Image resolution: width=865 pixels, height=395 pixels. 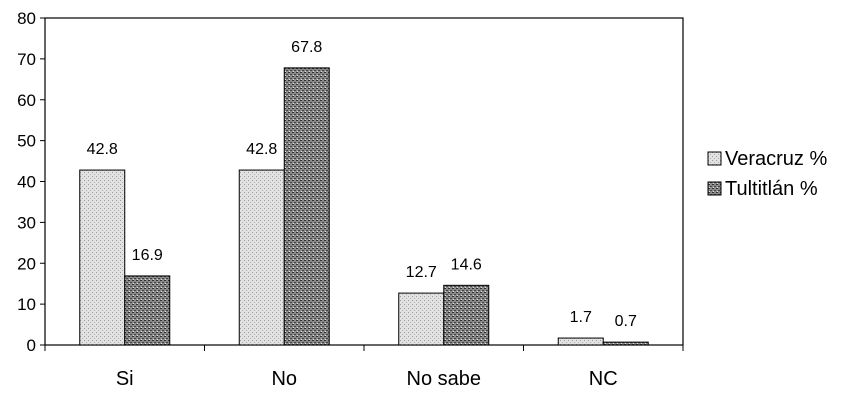 What do you see at coordinates (26, 100) in the screenshot?
I see `y-tick-label: 60` at bounding box center [26, 100].